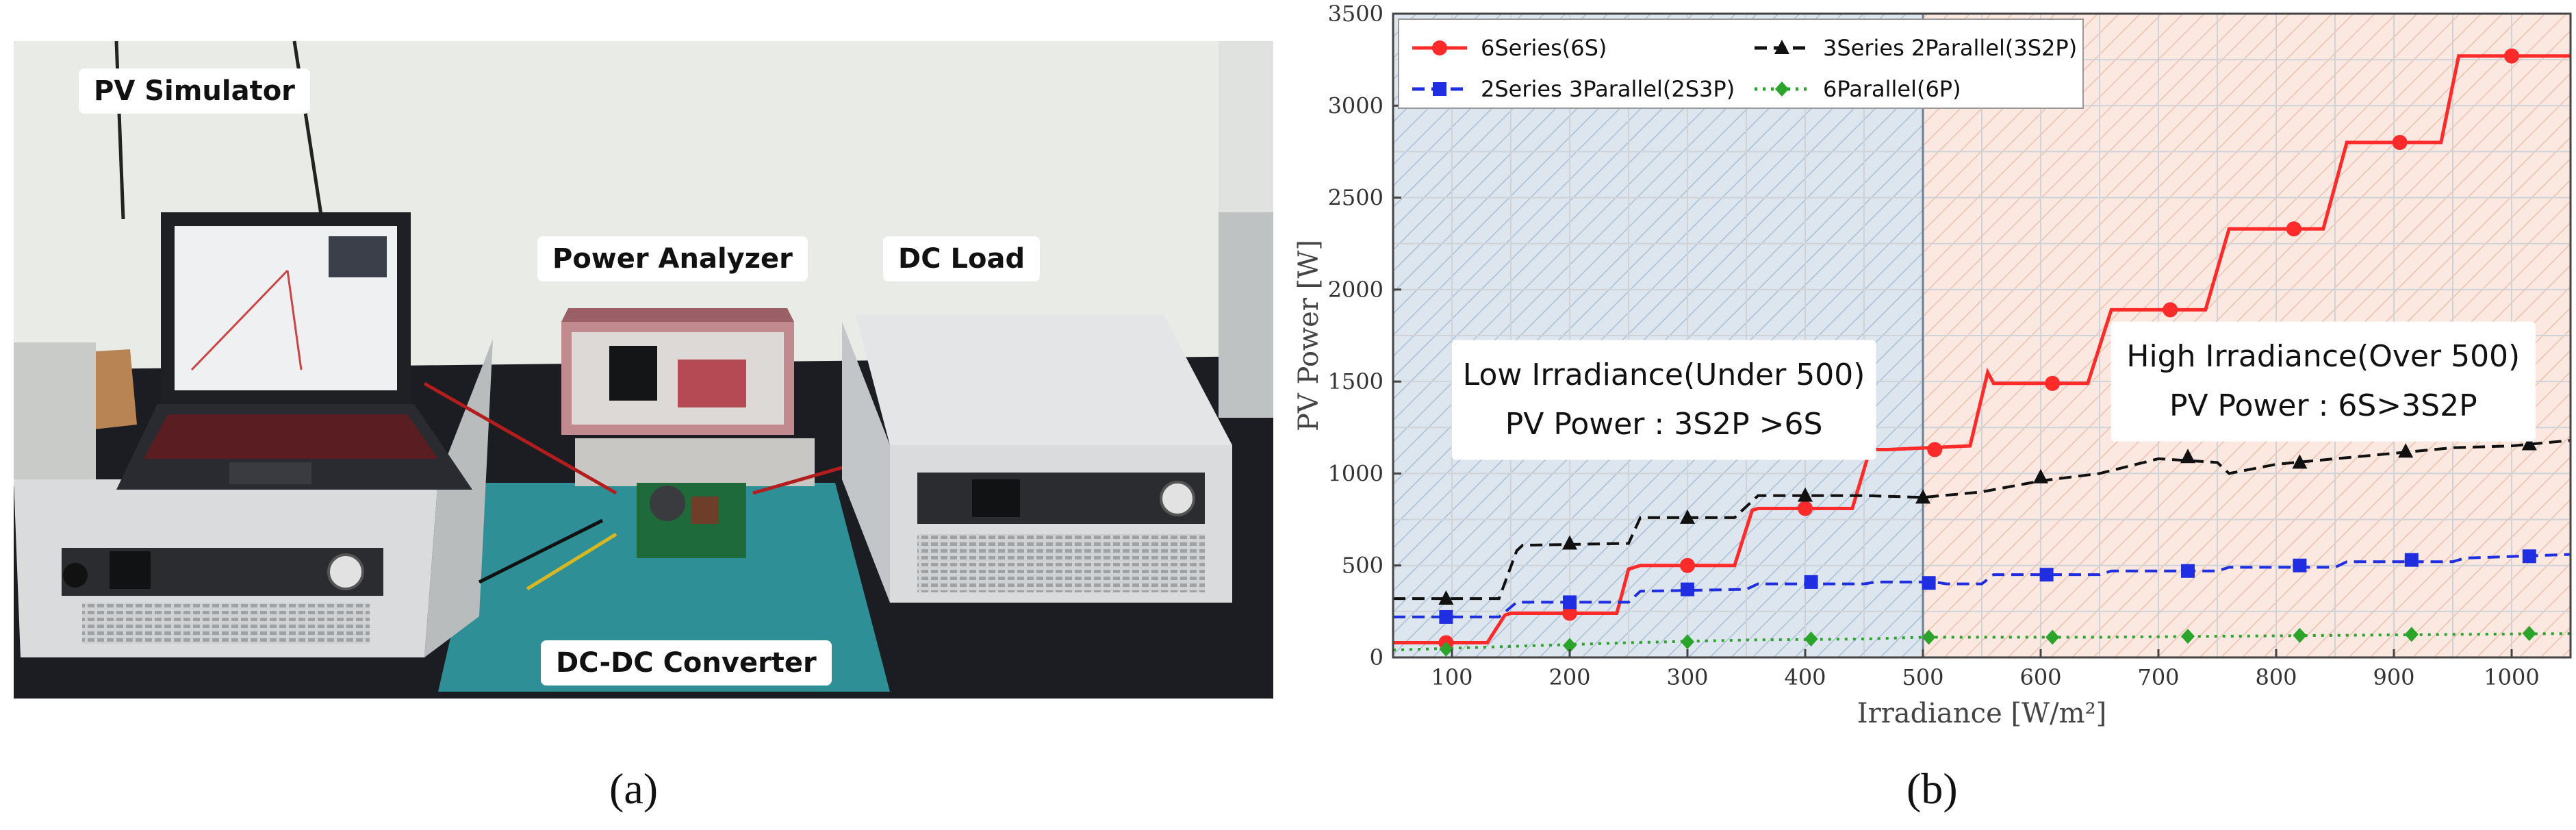 The height and width of the screenshot is (830, 2576). What do you see at coordinates (634, 789) in the screenshot?
I see `panel-label-a: (a)` at bounding box center [634, 789].